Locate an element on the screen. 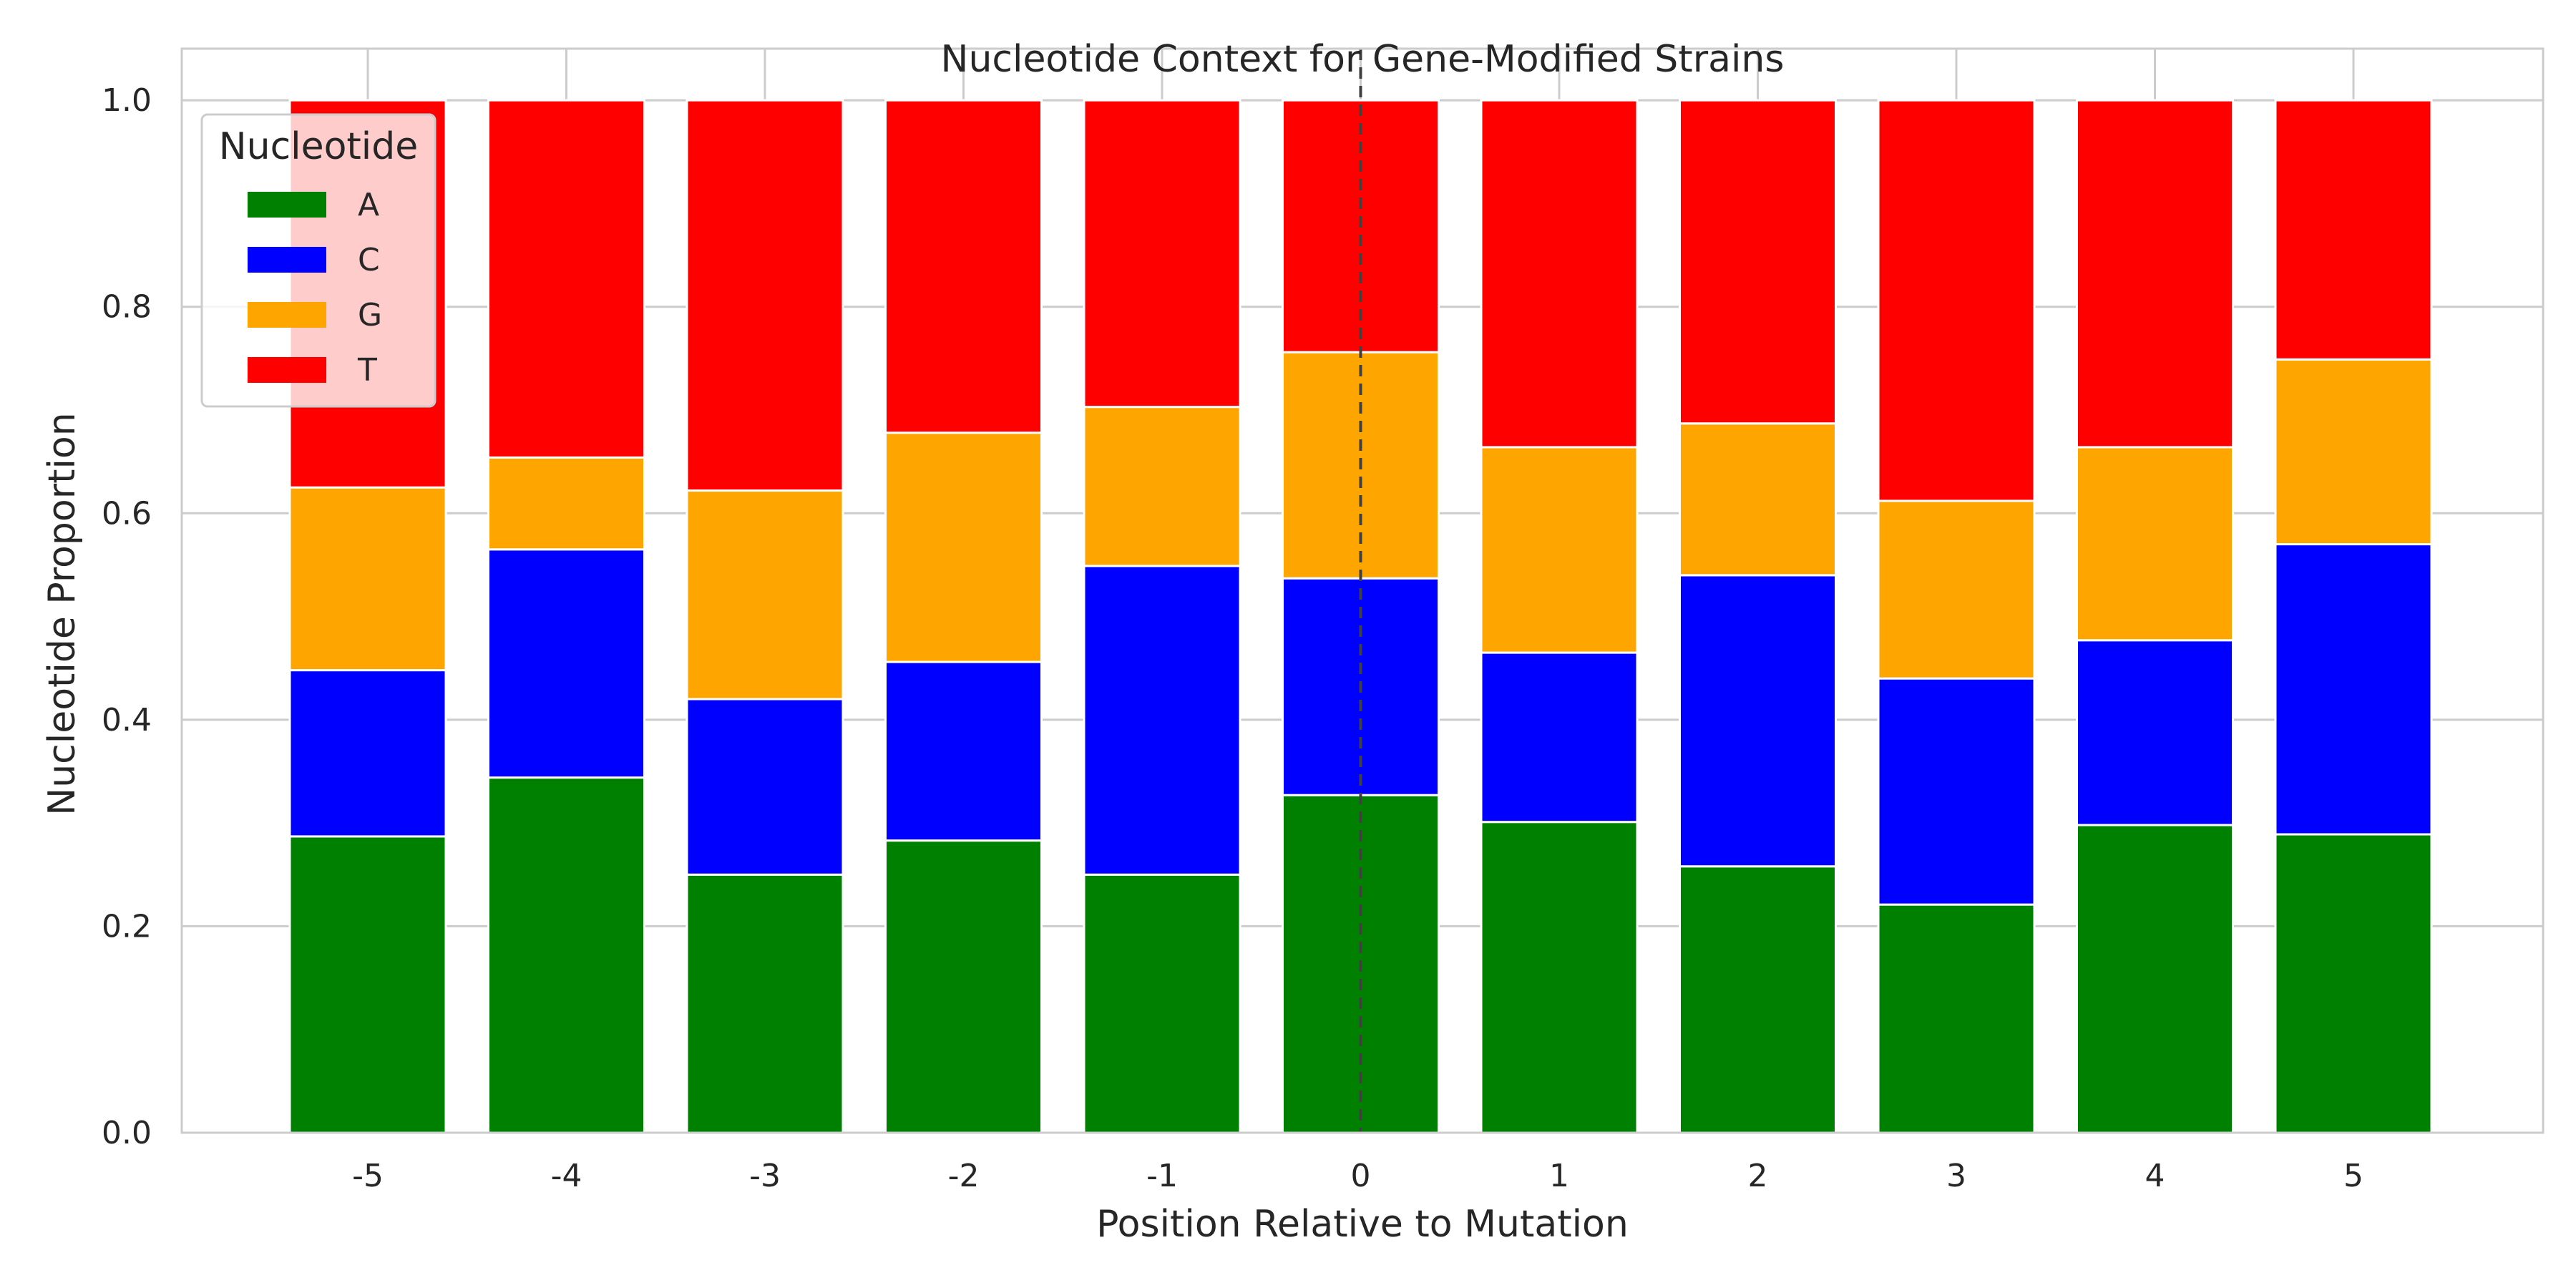 Image resolution: width=2576 pixels, height=1288 pixels. bar-segment-C--2 is located at coordinates (964, 751).